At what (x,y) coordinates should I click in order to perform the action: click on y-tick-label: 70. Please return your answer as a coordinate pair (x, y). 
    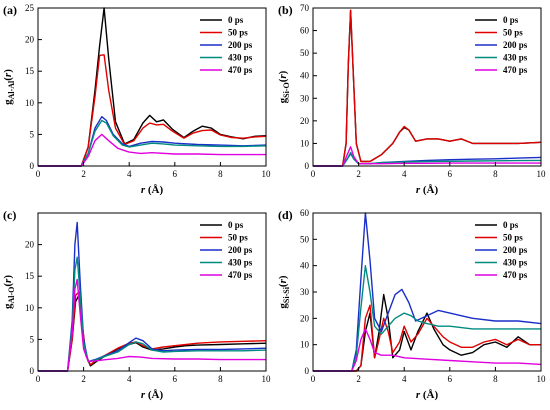
    Looking at the image, I should click on (305, 8).